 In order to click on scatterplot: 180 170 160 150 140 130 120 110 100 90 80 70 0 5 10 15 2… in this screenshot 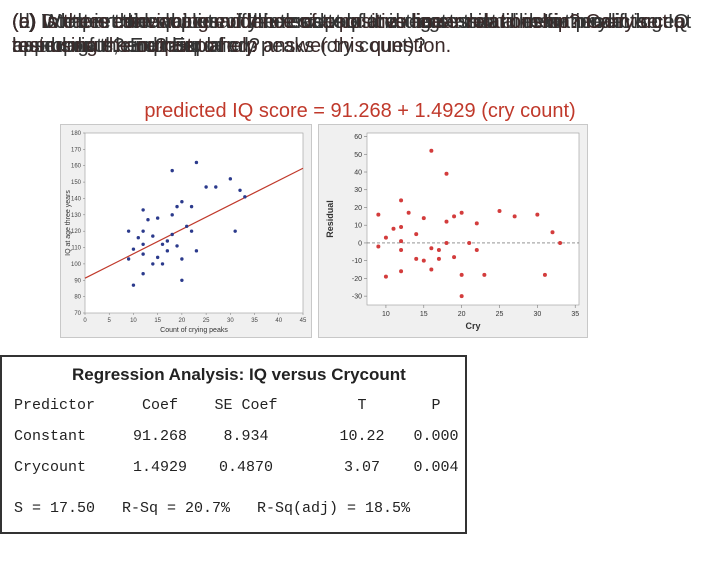, I will do `click(186, 231)`.